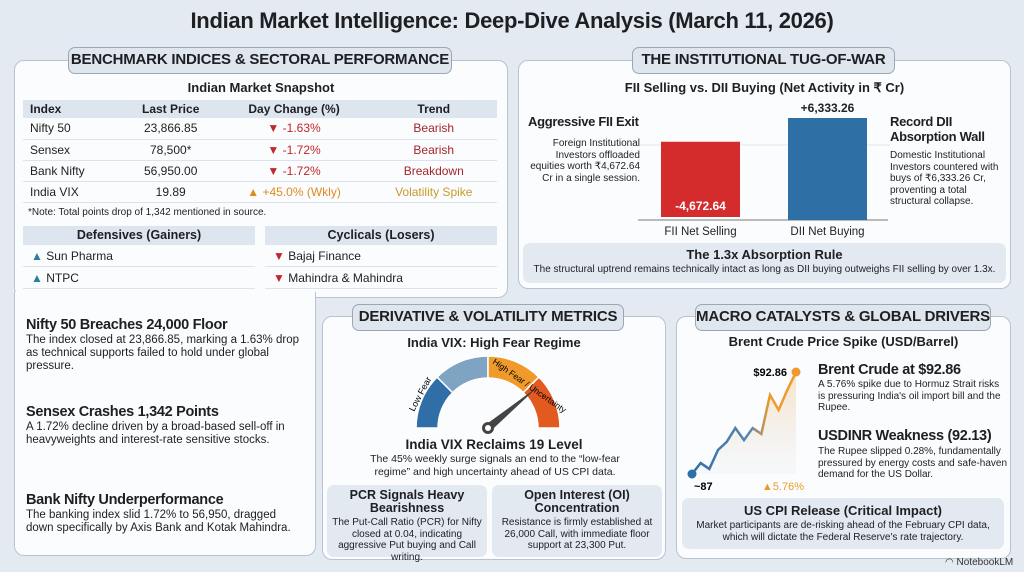 This screenshot has height=572, width=1024. I want to click on bar-data-label: +6,333.26, so click(828, 108).